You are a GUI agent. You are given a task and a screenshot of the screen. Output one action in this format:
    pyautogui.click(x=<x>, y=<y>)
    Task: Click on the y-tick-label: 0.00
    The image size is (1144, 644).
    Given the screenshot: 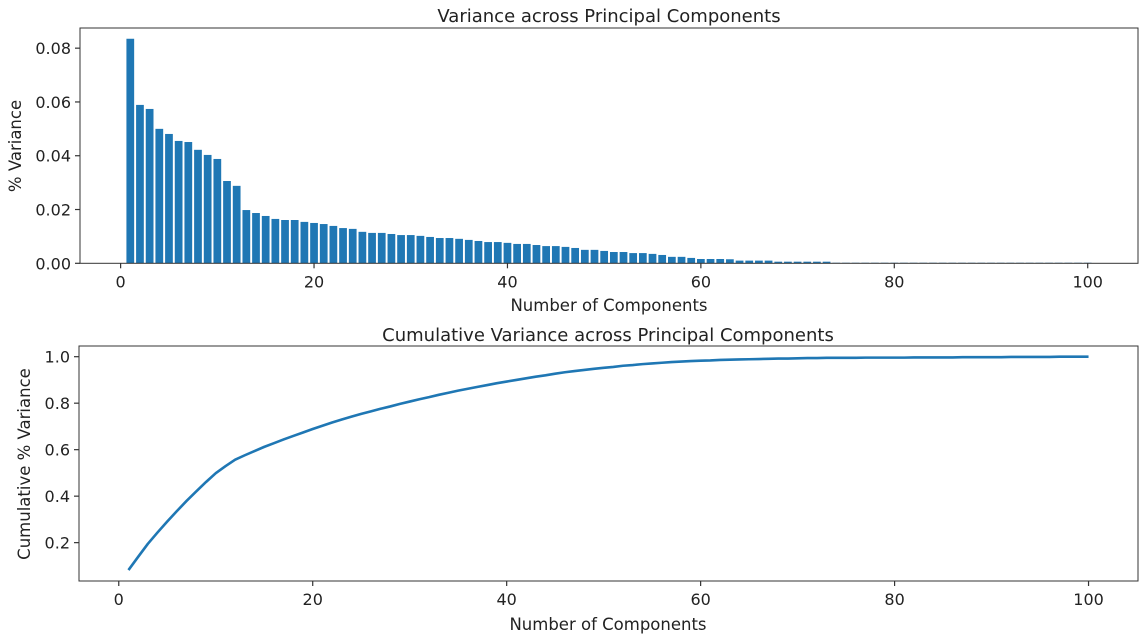 What is the action you would take?
    pyautogui.click(x=53, y=263)
    